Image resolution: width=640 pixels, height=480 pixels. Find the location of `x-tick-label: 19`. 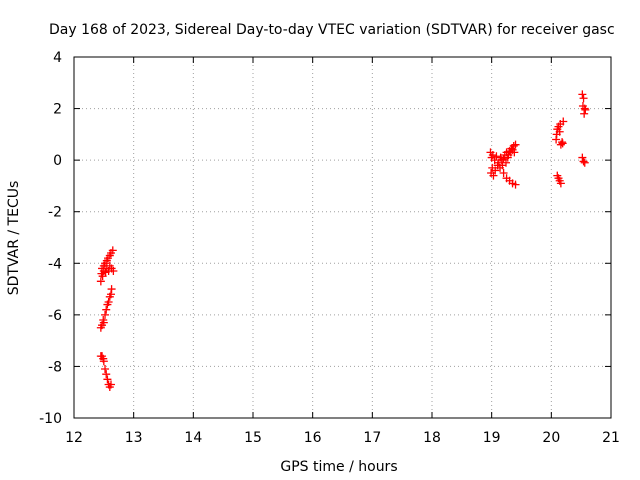

x-tick-label: 19 is located at coordinates (492, 438).